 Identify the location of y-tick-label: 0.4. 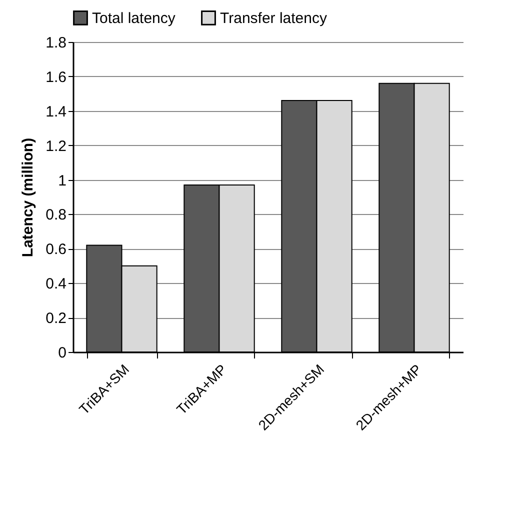
(56, 284).